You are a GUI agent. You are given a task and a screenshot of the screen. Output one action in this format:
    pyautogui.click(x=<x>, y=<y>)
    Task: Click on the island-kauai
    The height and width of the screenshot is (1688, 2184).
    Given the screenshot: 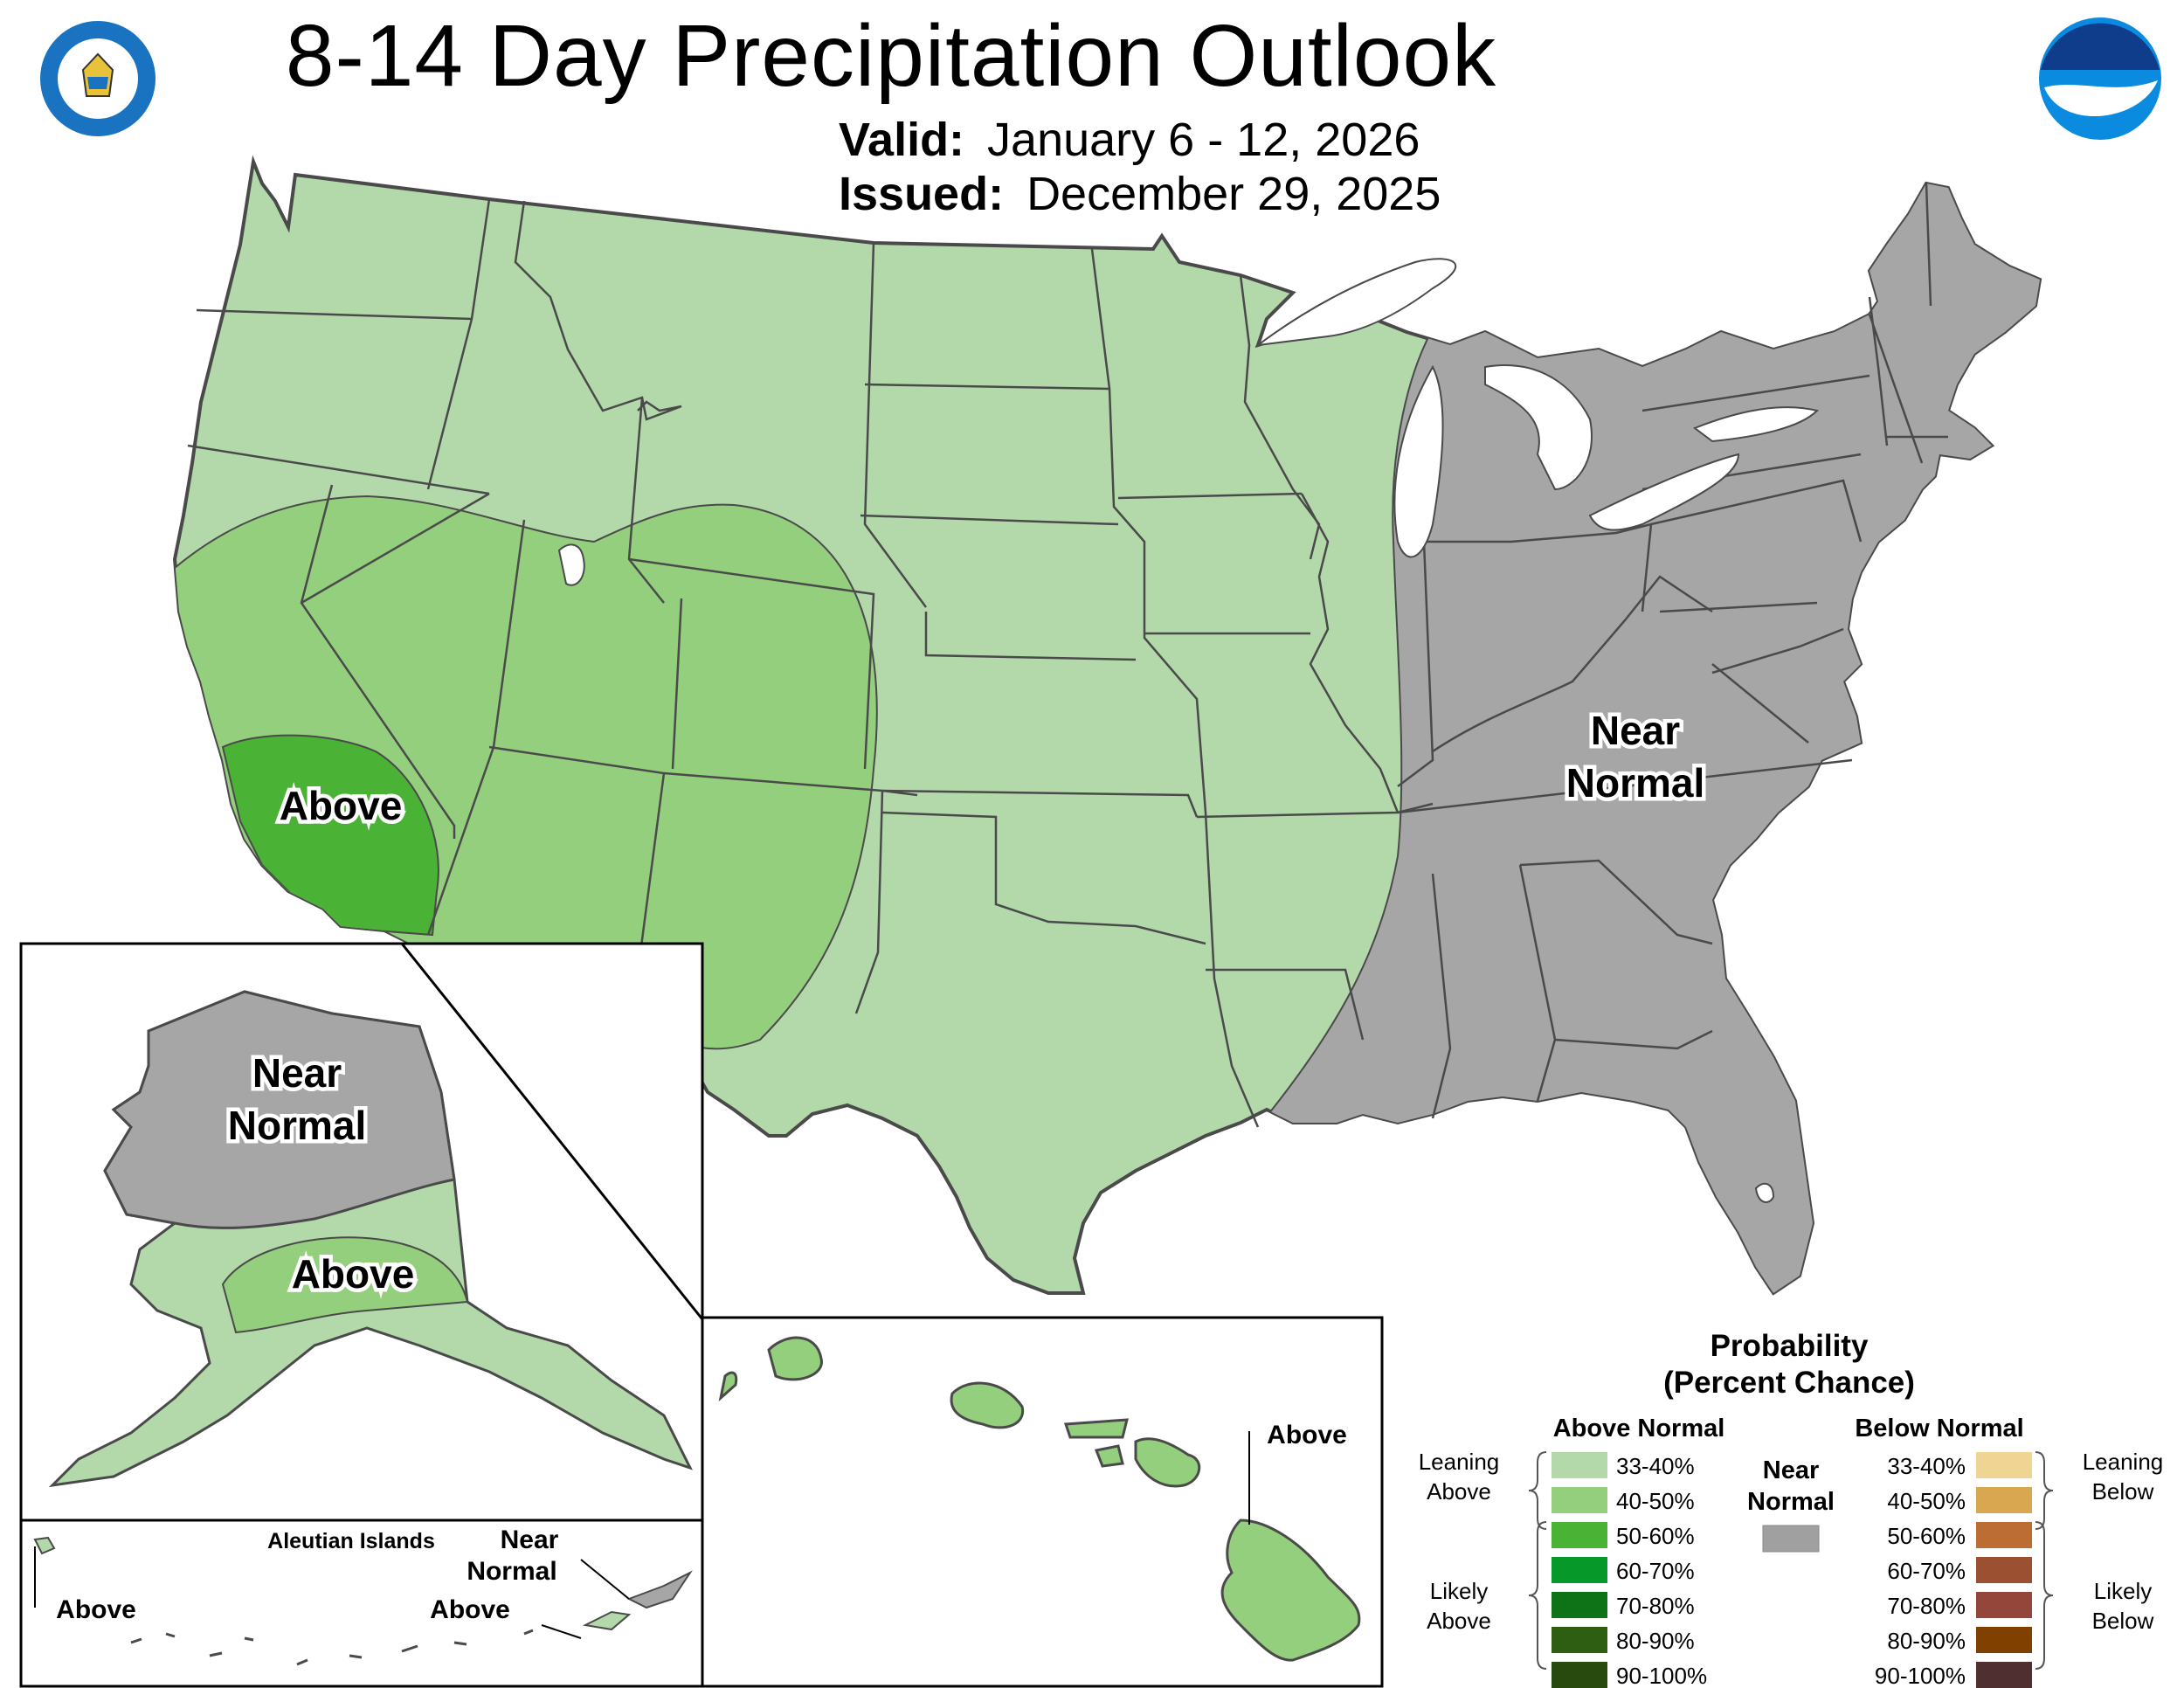 What is the action you would take?
    pyautogui.click(x=795, y=1358)
    